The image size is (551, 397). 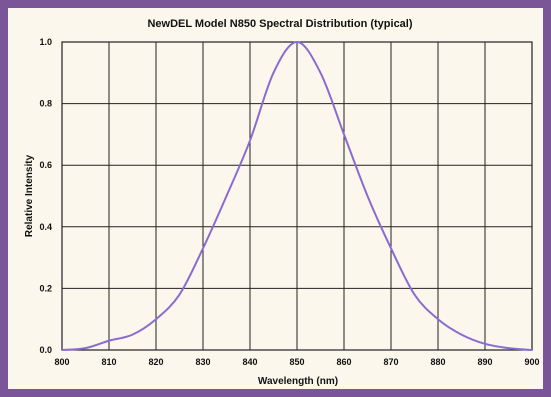 I want to click on y-tick-label: 0.8, so click(x=45, y=104).